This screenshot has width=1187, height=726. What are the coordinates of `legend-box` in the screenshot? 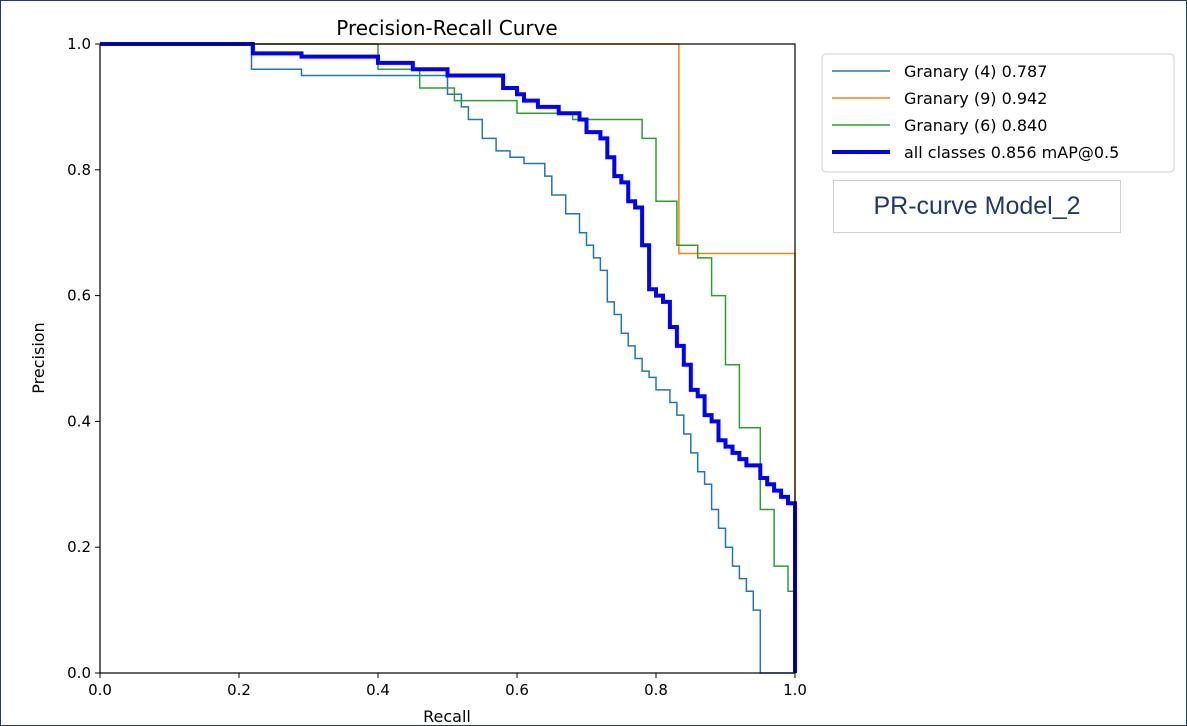 It's located at (998, 113).